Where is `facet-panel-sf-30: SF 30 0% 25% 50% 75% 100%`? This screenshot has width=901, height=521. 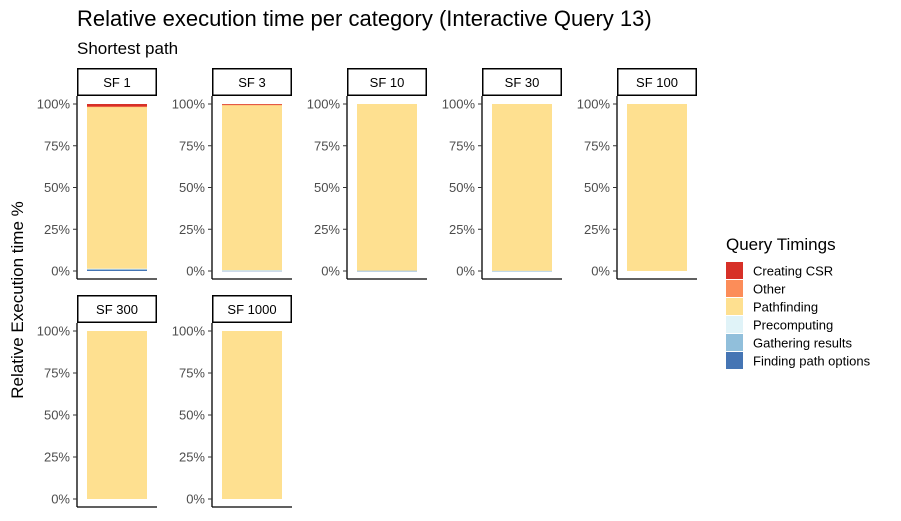 facet-panel-sf-30: SF 30 0% 25% 50% 75% 100% is located at coordinates (502, 174).